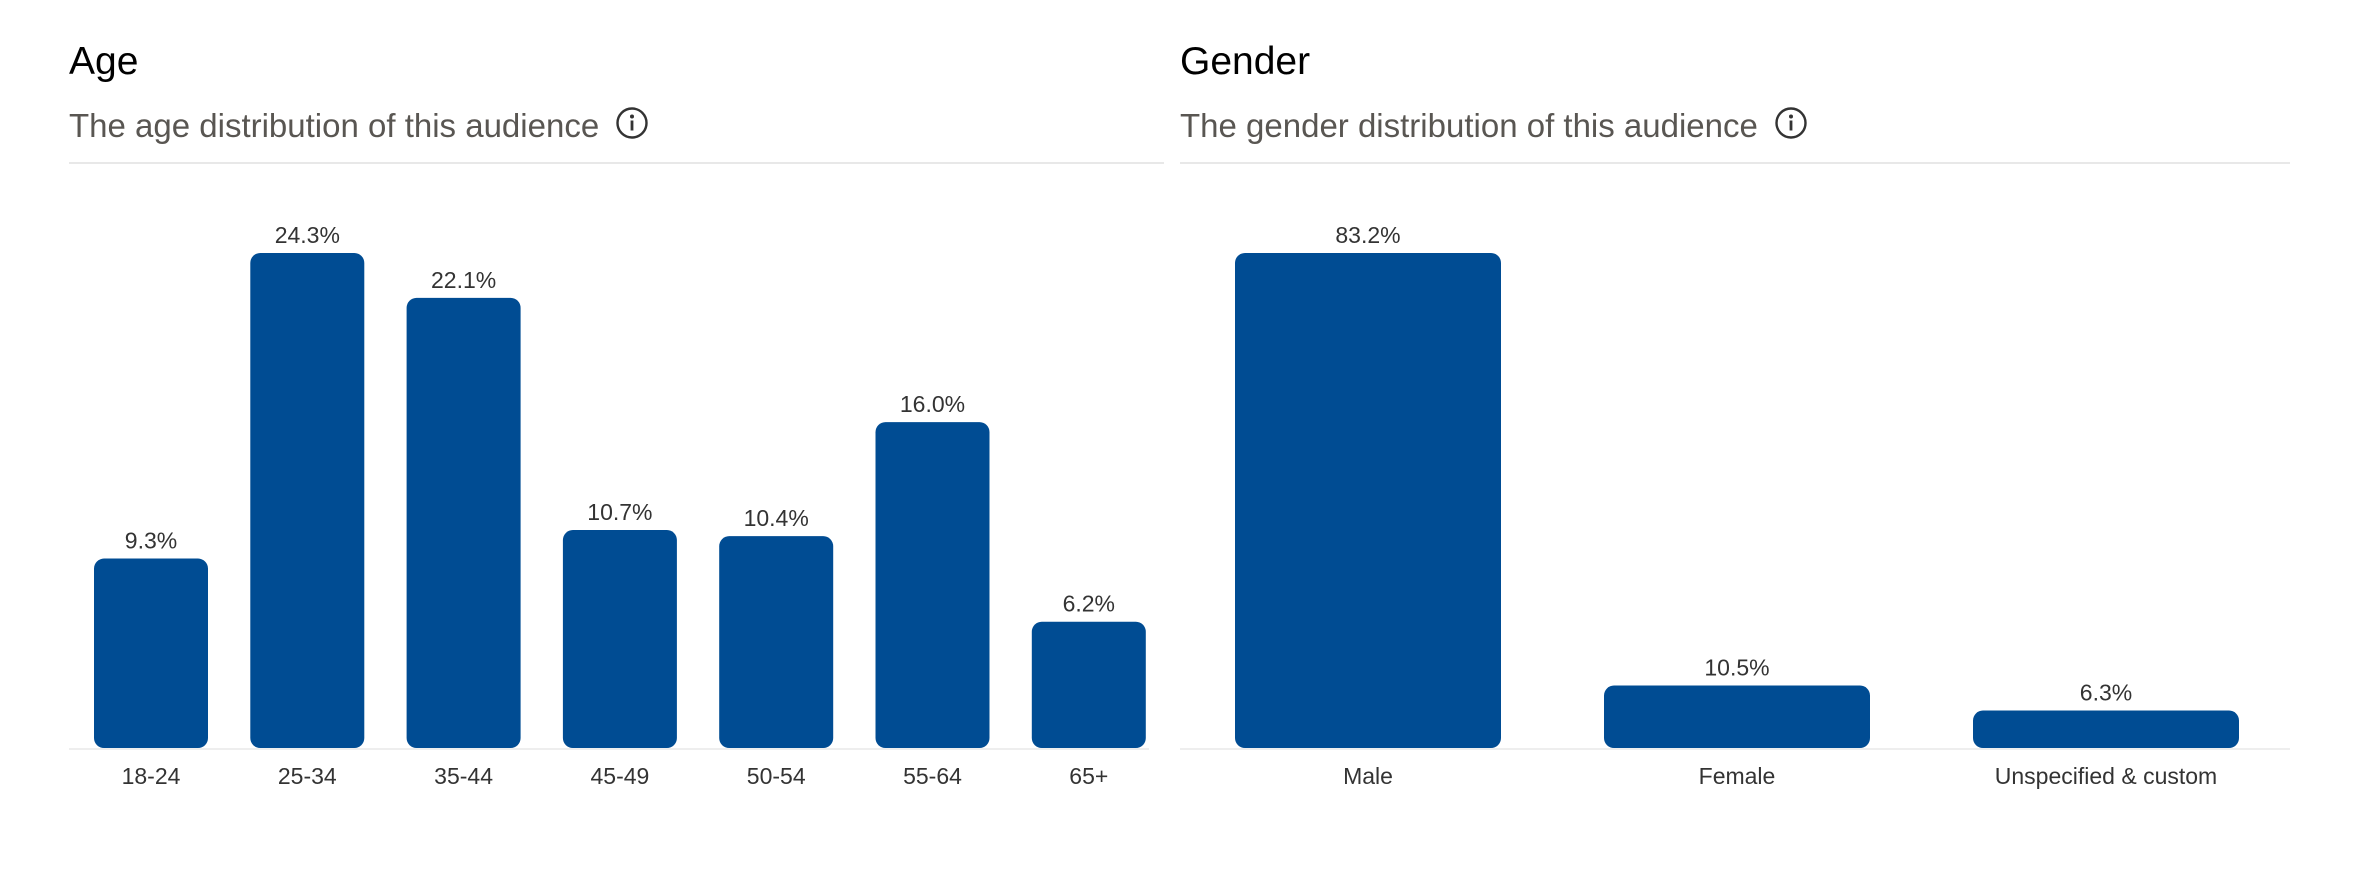 The height and width of the screenshot is (888, 2362). I want to click on gender-bar-unspecified-custom, so click(2106, 729).